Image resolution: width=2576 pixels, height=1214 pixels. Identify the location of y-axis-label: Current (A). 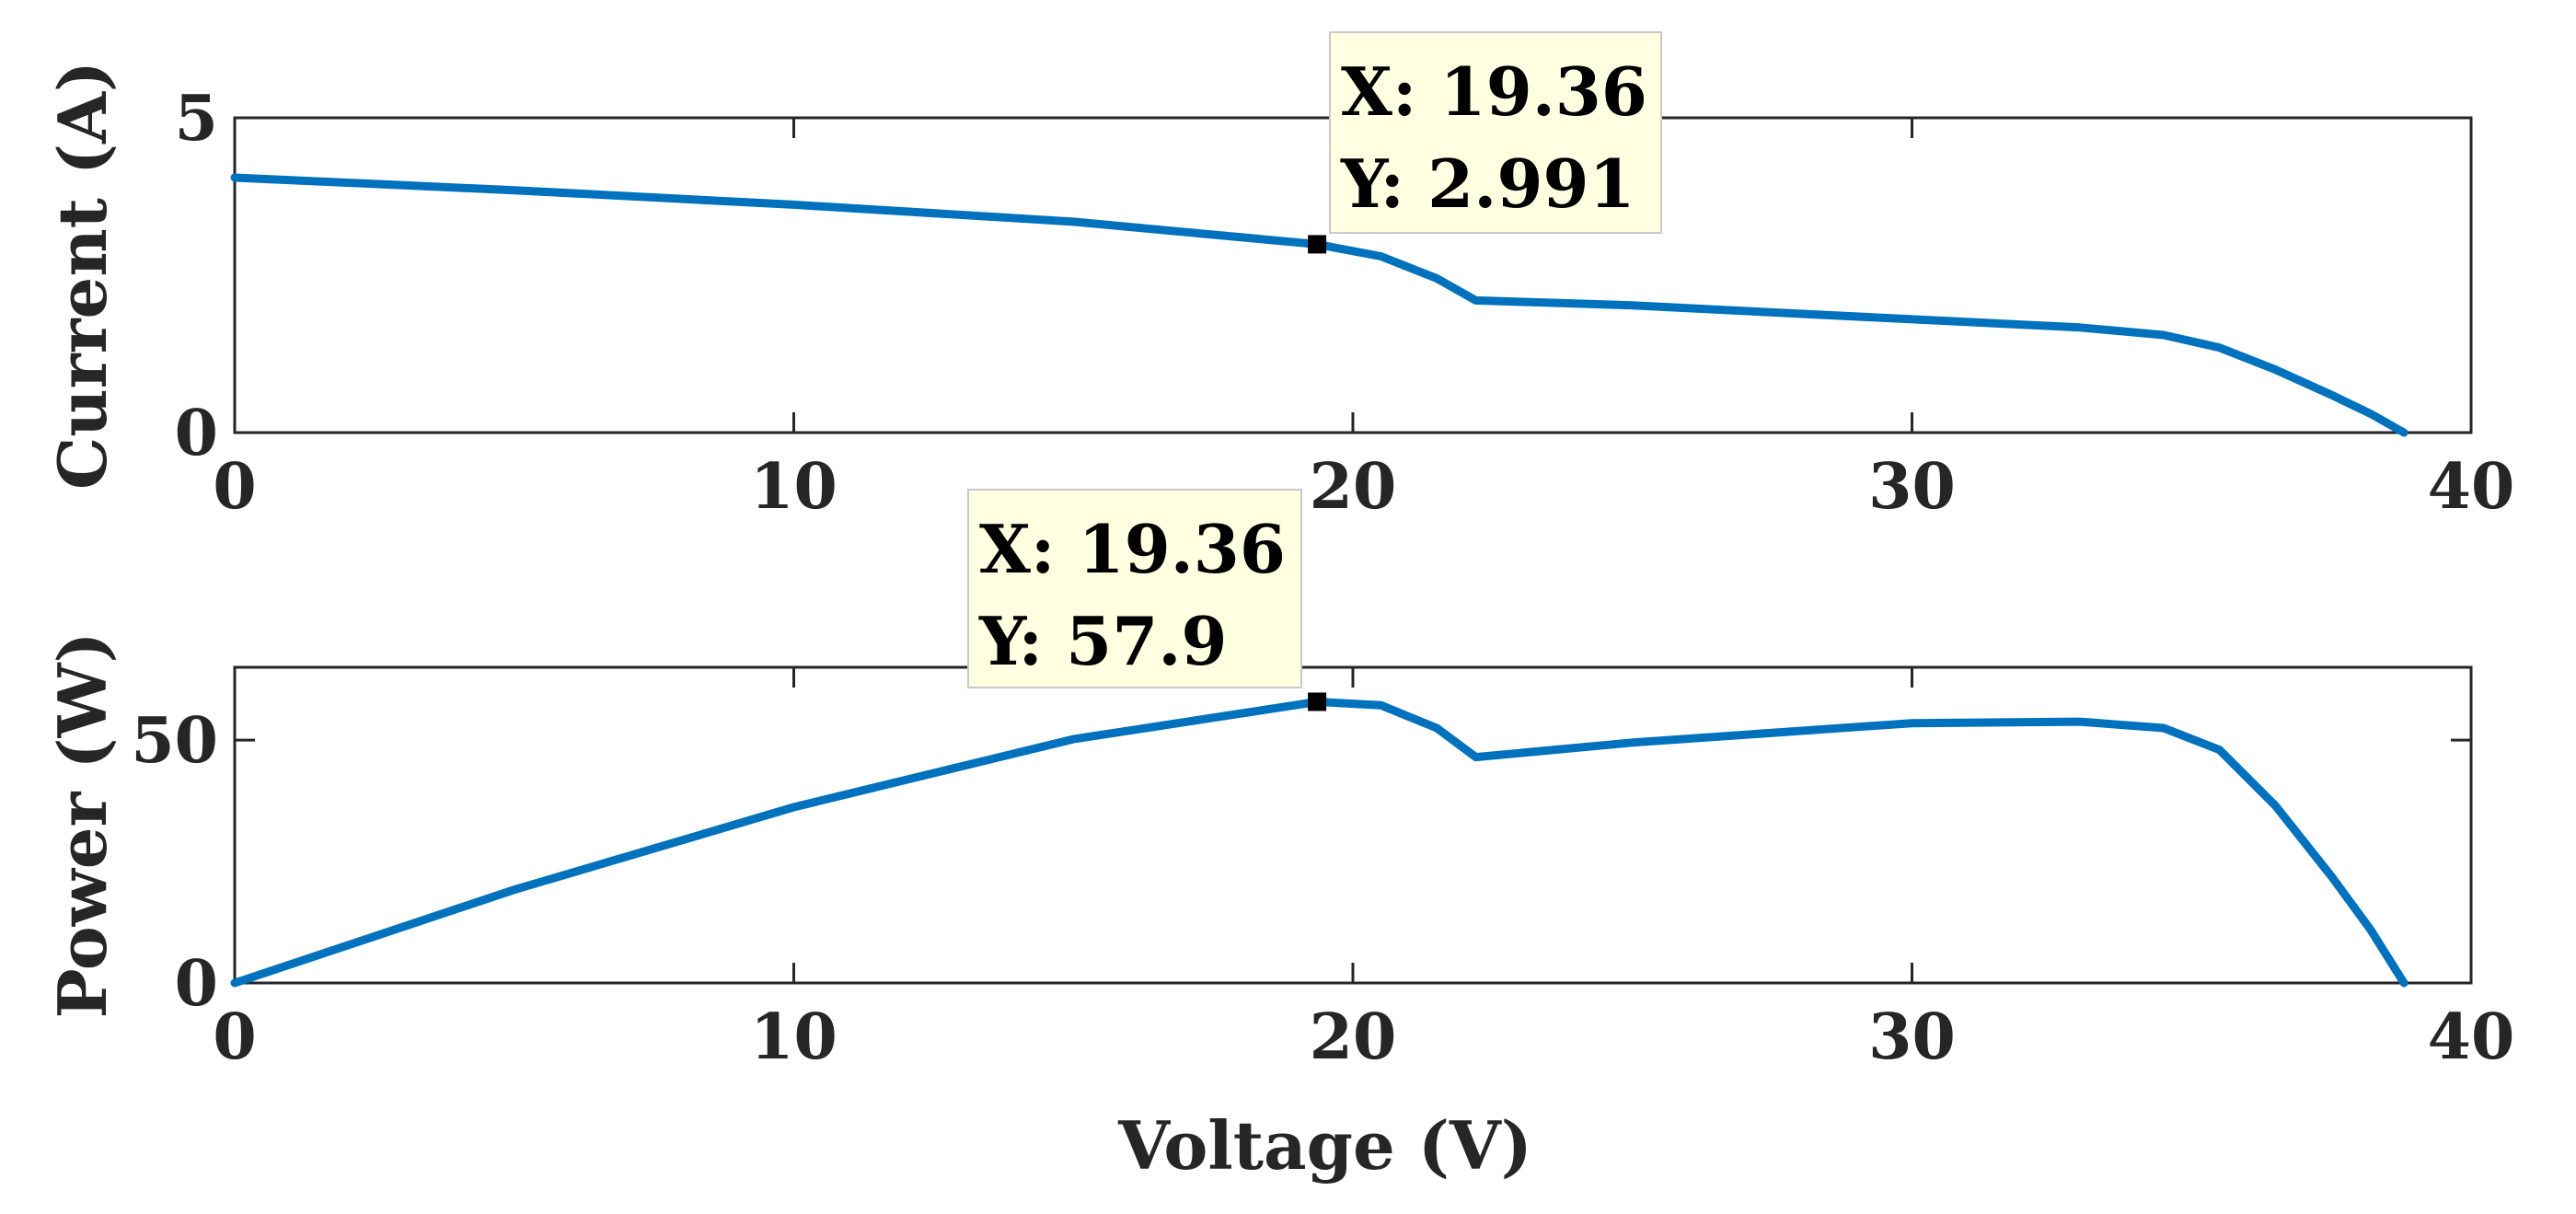
(82, 275).